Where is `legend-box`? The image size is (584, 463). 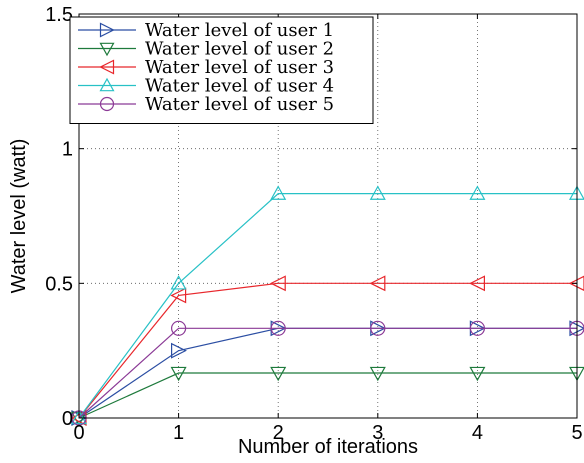
legend-box is located at coordinates (221, 70).